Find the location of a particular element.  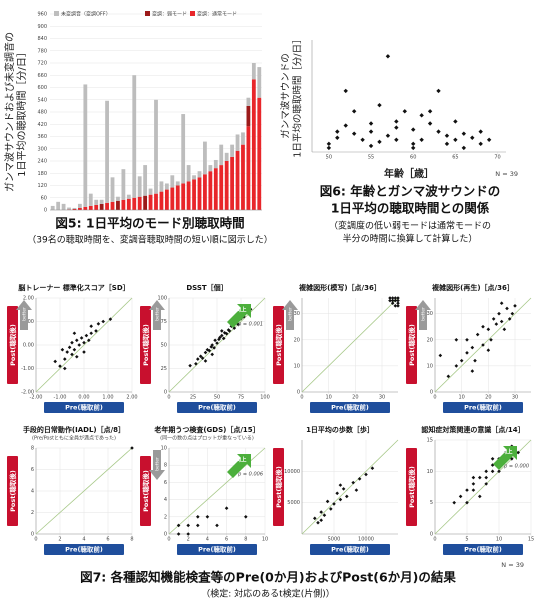

y-tick-label: 1.00 is located at coordinates (28, 322).